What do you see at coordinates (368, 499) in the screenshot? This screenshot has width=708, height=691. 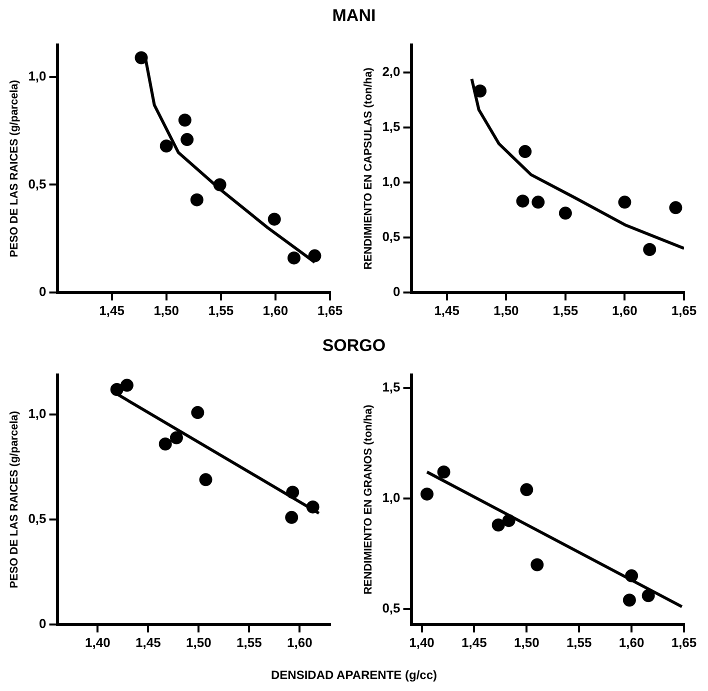 I see `y-axis-title: RENDIMIENTO EN GRANOS (ton/ha)` at bounding box center [368, 499].